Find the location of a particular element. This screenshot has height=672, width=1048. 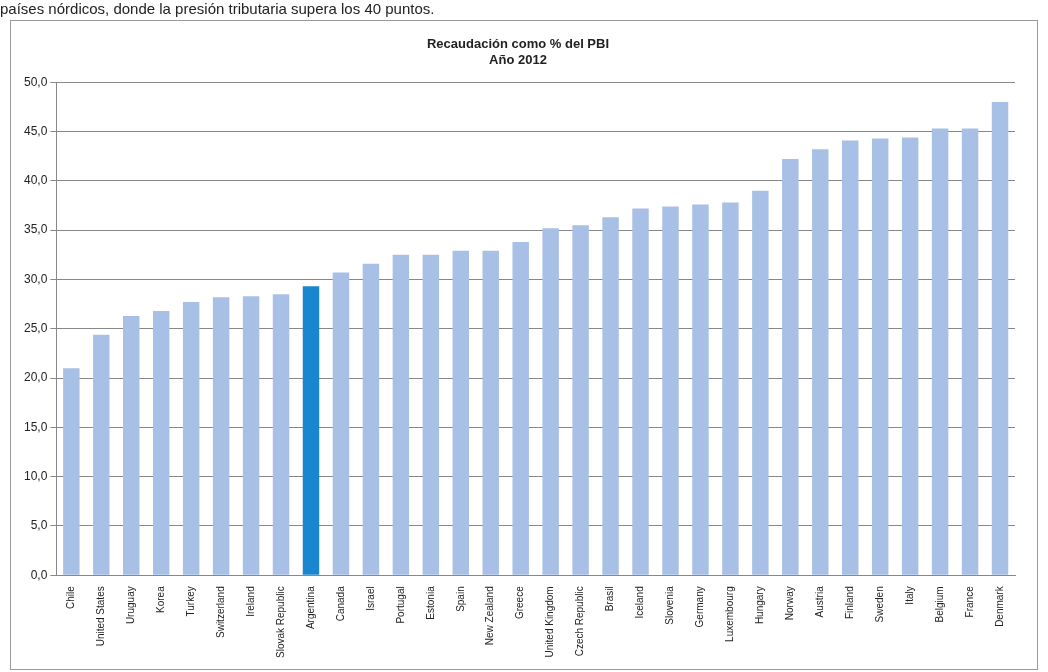

y-tick-label: 30,0 is located at coordinates (36, 278).